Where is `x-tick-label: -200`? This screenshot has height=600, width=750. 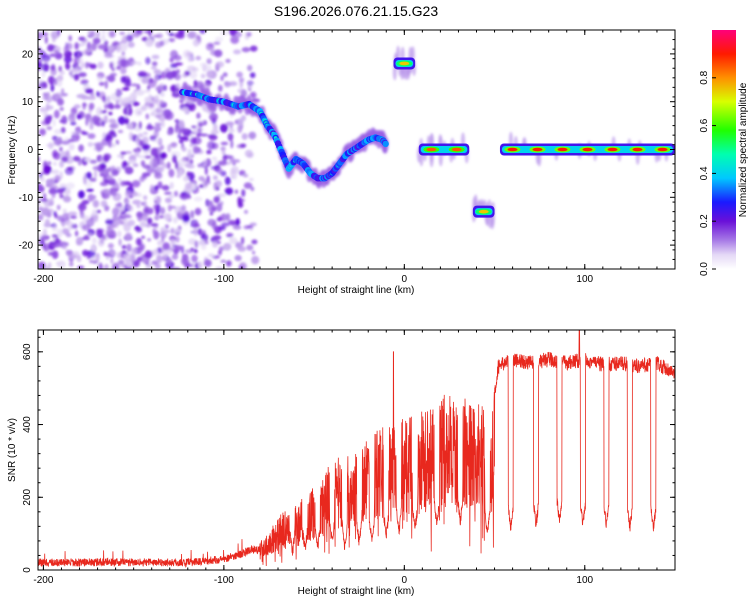 x-tick-label: -200 is located at coordinates (43, 580).